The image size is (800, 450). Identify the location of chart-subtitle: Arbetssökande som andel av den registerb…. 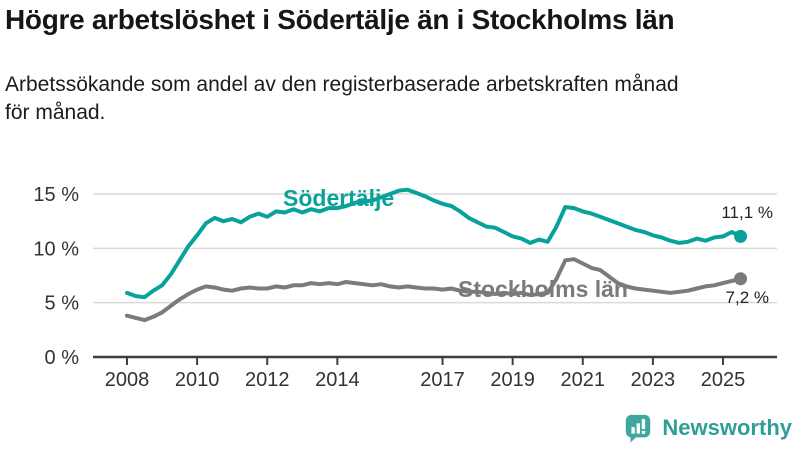
(398, 99).